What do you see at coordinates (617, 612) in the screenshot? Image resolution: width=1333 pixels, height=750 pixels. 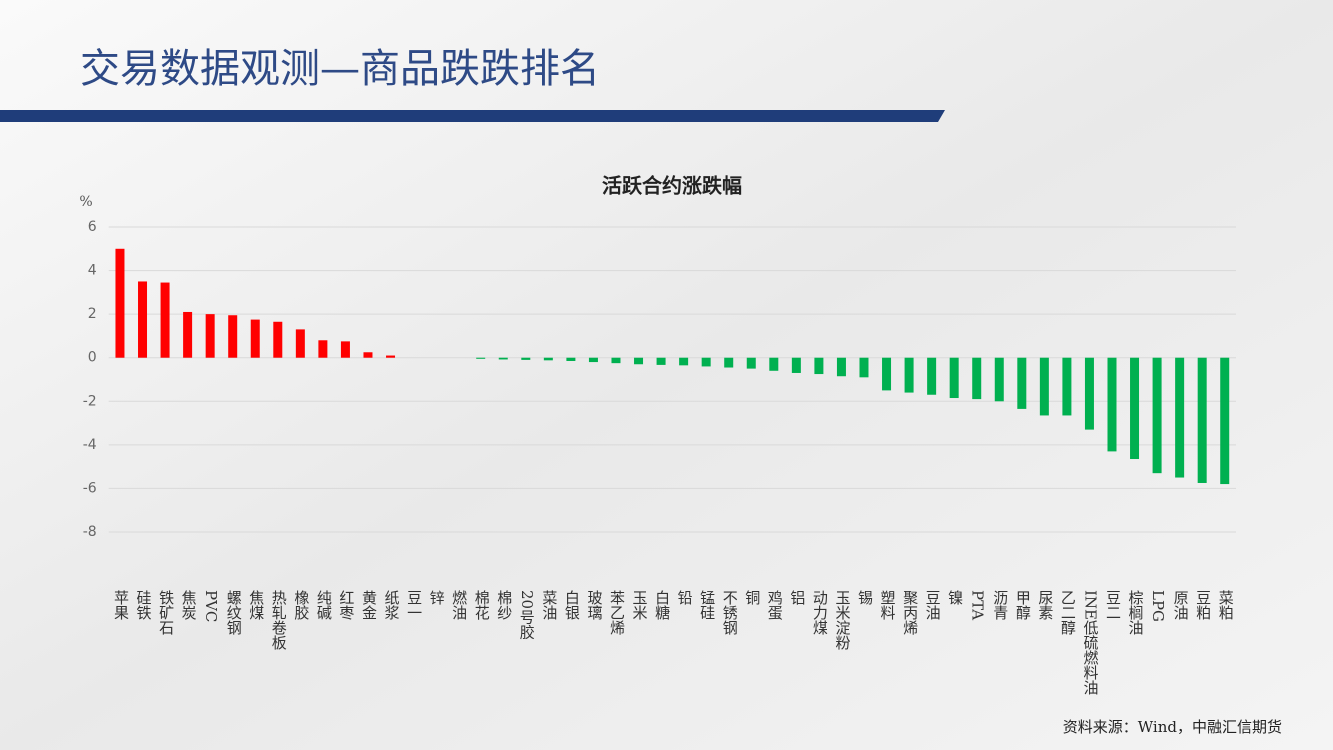 I see `x-tick-label: 苯乙烯` at bounding box center [617, 612].